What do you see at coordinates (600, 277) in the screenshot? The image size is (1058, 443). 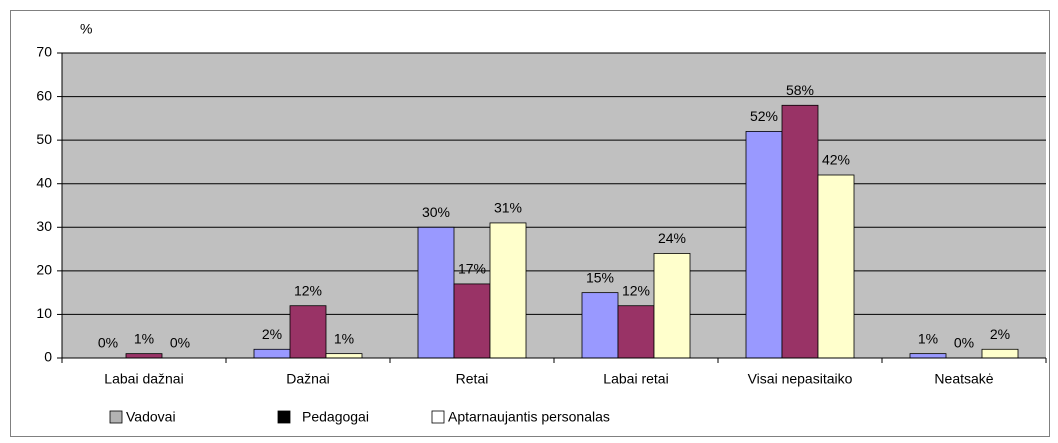 I see `value-label: 15%` at bounding box center [600, 277].